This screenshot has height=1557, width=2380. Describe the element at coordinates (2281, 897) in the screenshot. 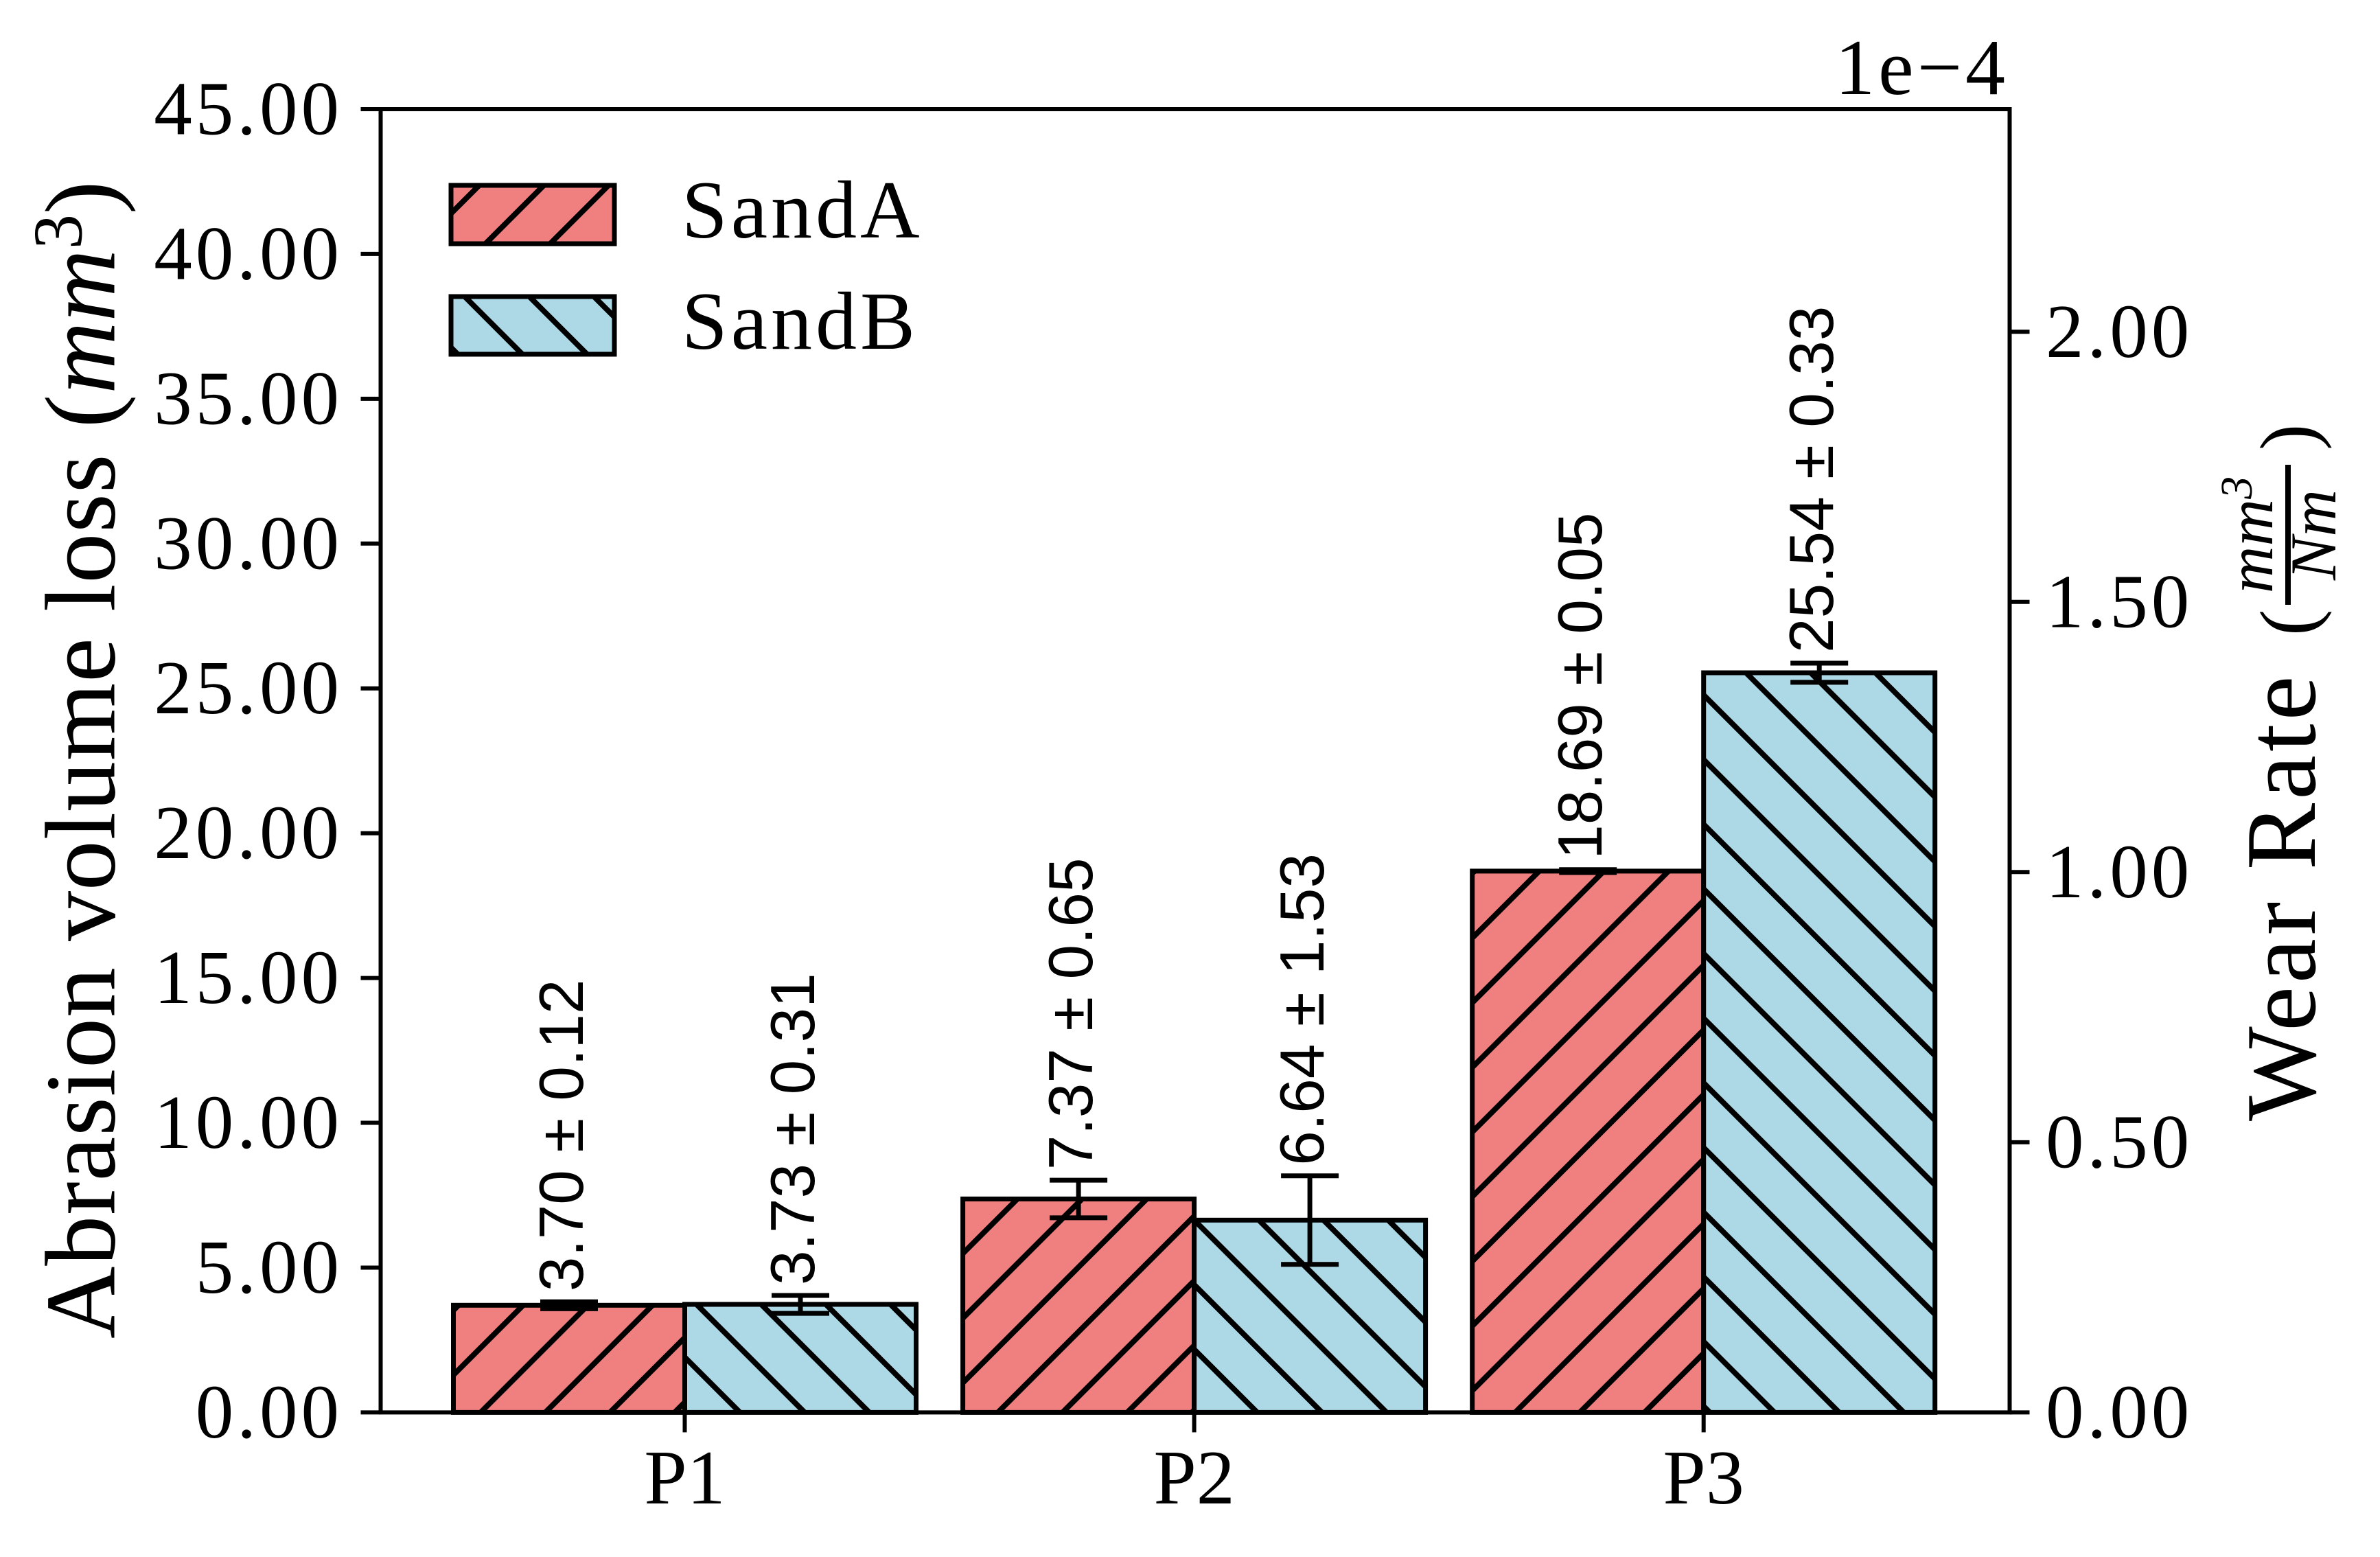

I see `svg-text: Wear Rate` at that location.